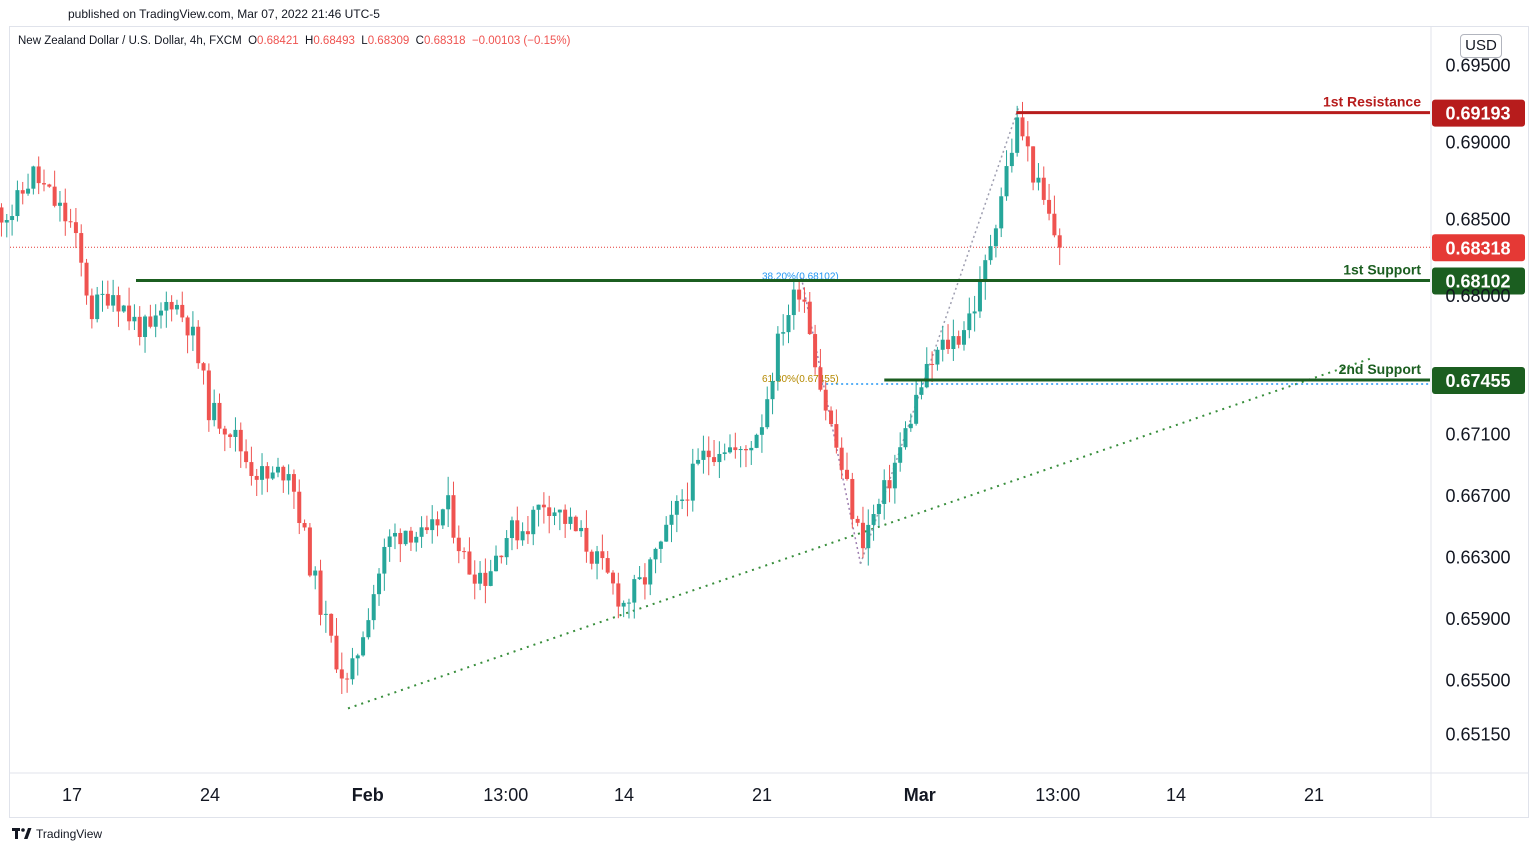  I want to click on y-tick-label: 0.66700, so click(1477, 496).